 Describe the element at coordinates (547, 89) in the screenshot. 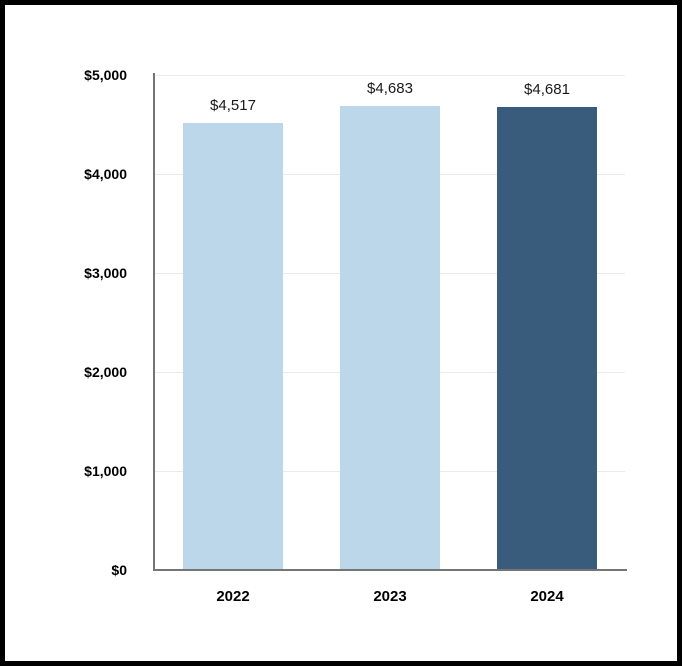

I see `bar-value-label: $4,681` at that location.